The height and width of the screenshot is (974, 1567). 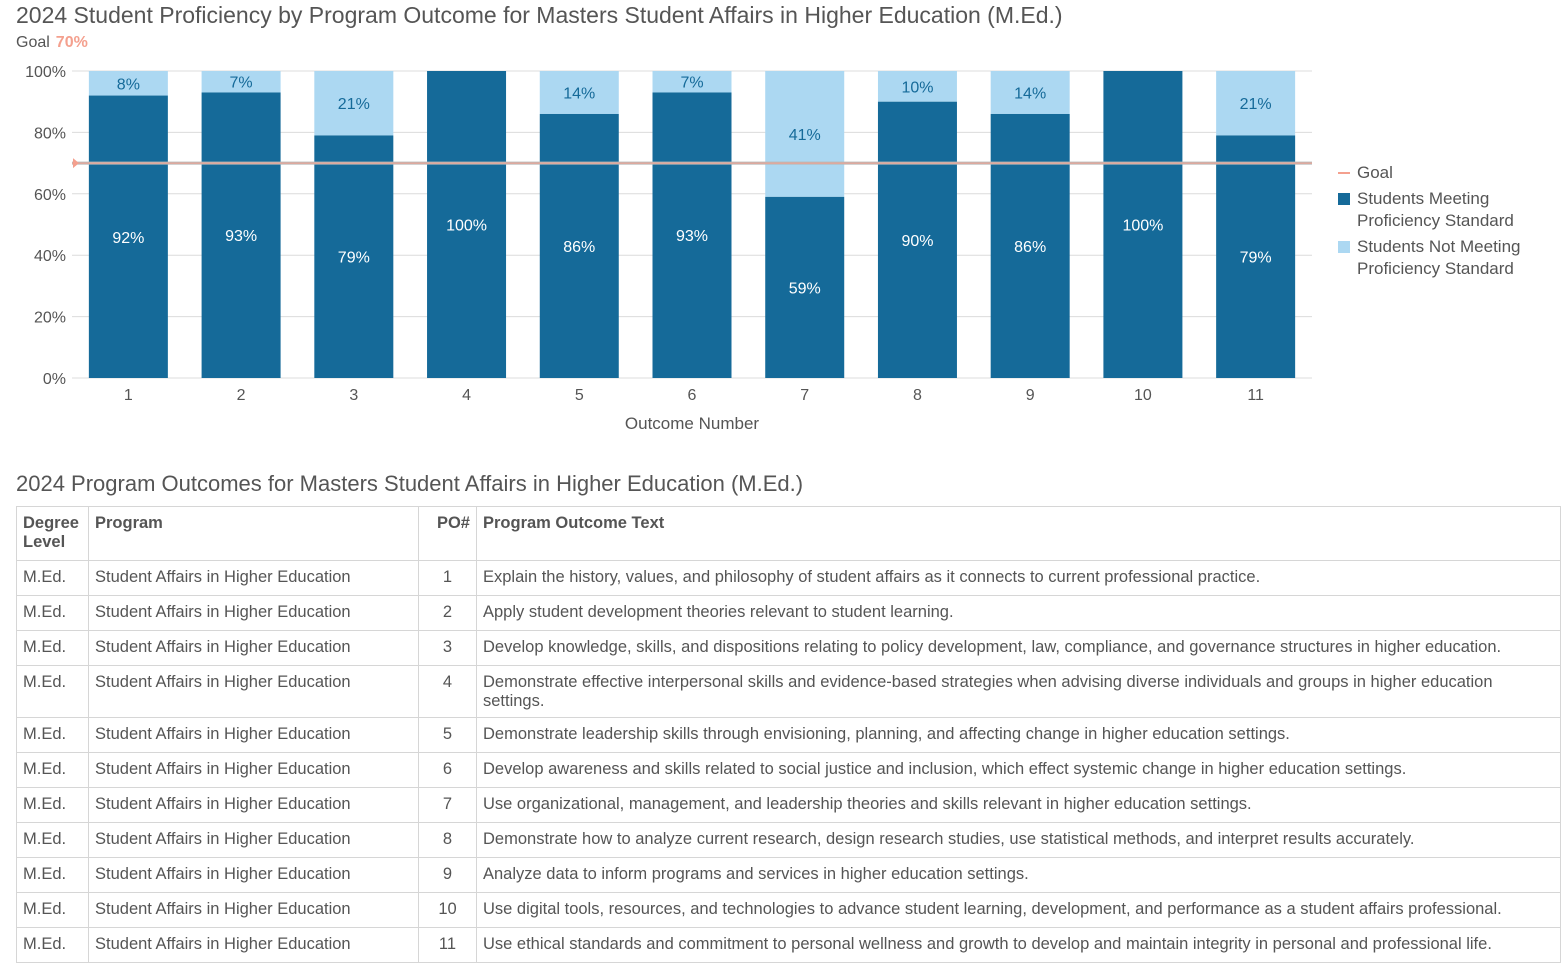 I want to click on po-number-cell: 2, so click(x=447, y=613).